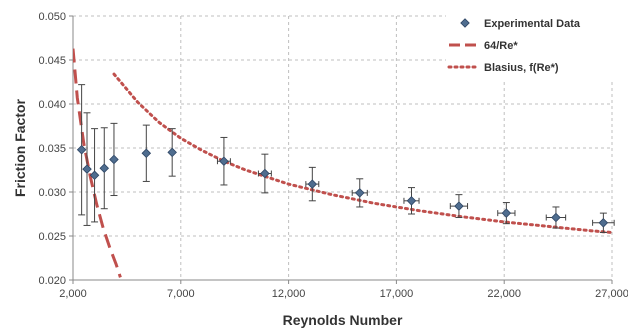 Image resolution: width=628 pixels, height=330 pixels. I want to click on x-tick-label: 2,000, so click(73, 294).